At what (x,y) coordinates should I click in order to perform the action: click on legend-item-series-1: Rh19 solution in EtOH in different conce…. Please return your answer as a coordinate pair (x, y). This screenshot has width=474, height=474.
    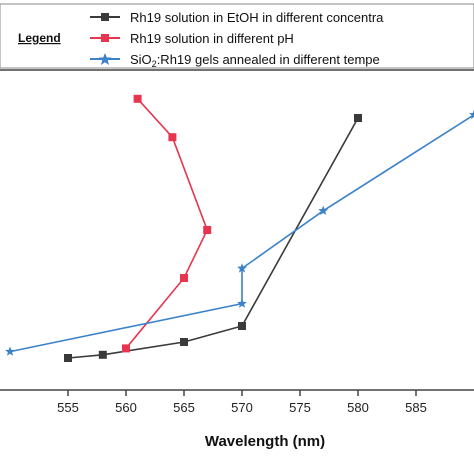
    Looking at the image, I should click on (237, 17).